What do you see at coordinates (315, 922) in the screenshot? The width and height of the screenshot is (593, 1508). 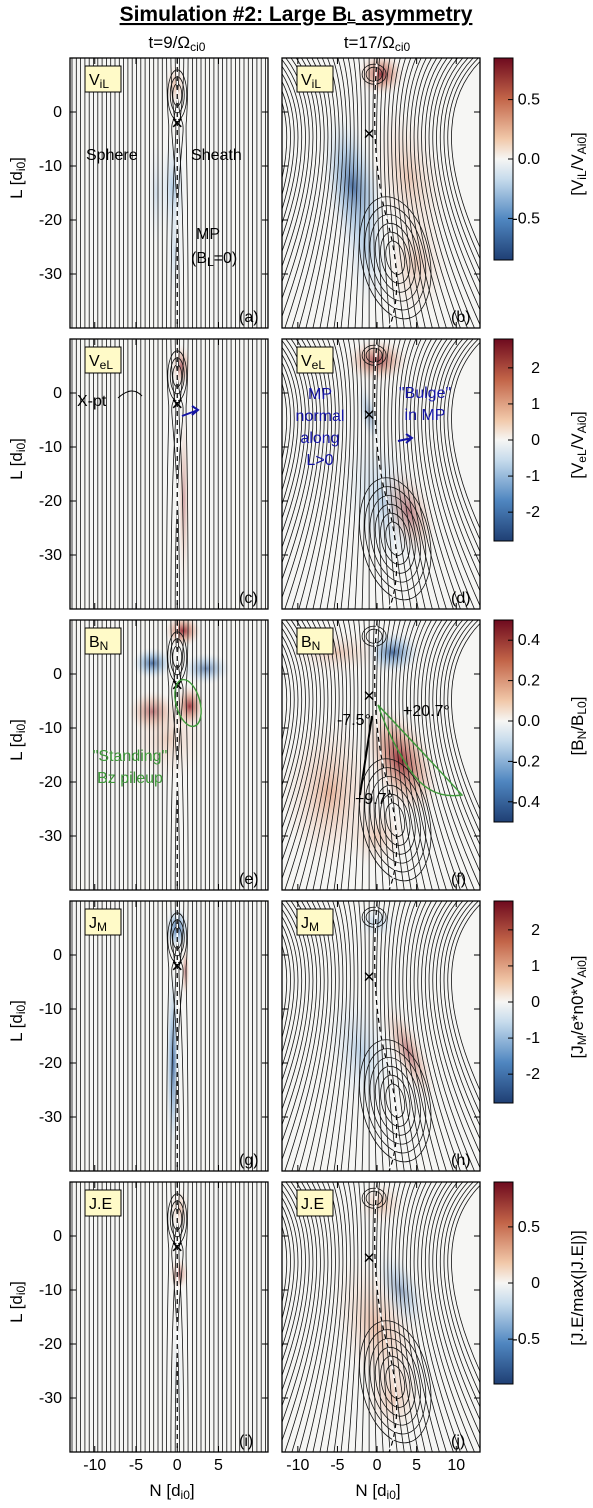 I see `quantity-label-box` at bounding box center [315, 922].